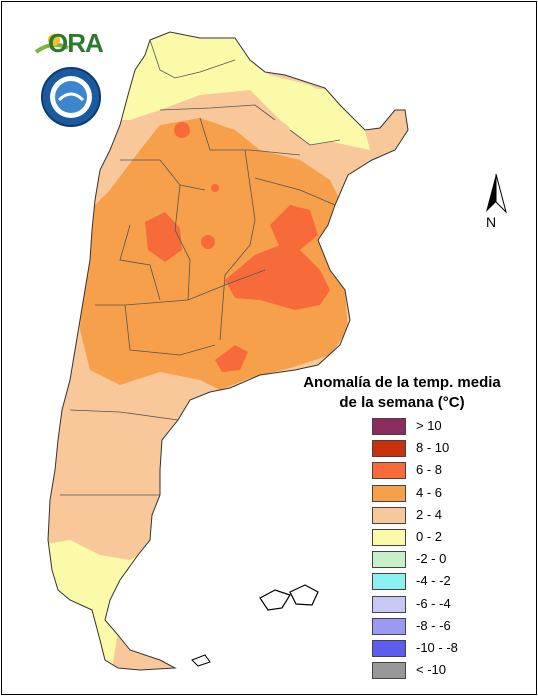 This screenshot has height=696, width=538. What do you see at coordinates (431, 670) in the screenshot?
I see `legend-label: < -10` at bounding box center [431, 670].